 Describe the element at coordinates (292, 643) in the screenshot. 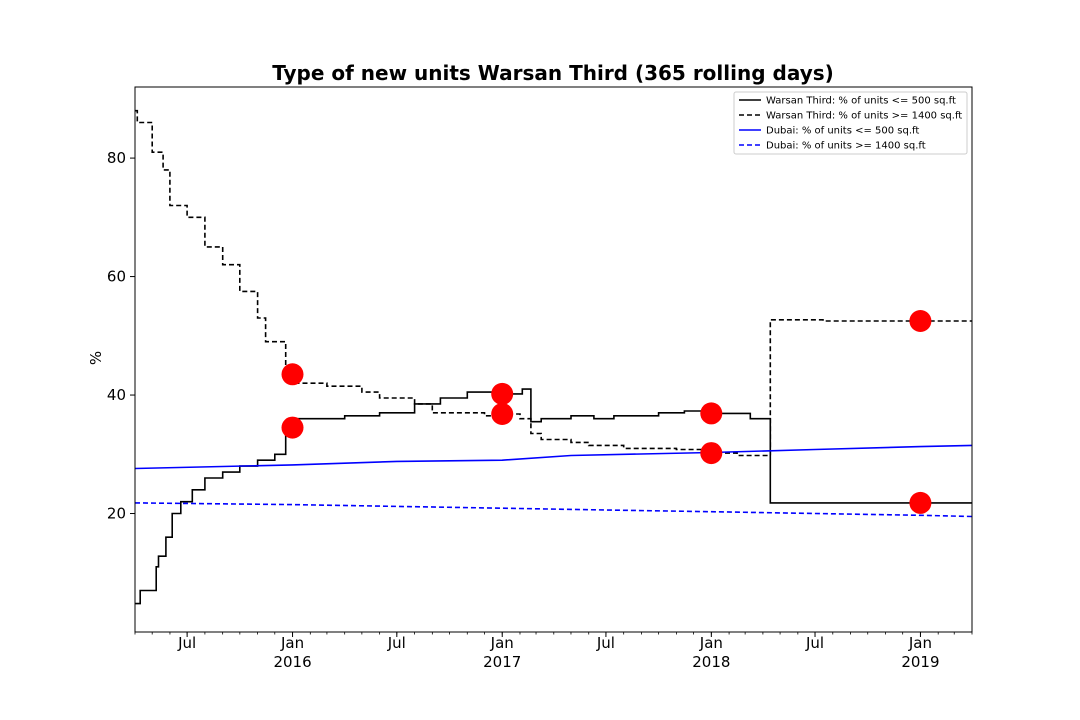

I see `x-tick-label-1: Jan` at that location.